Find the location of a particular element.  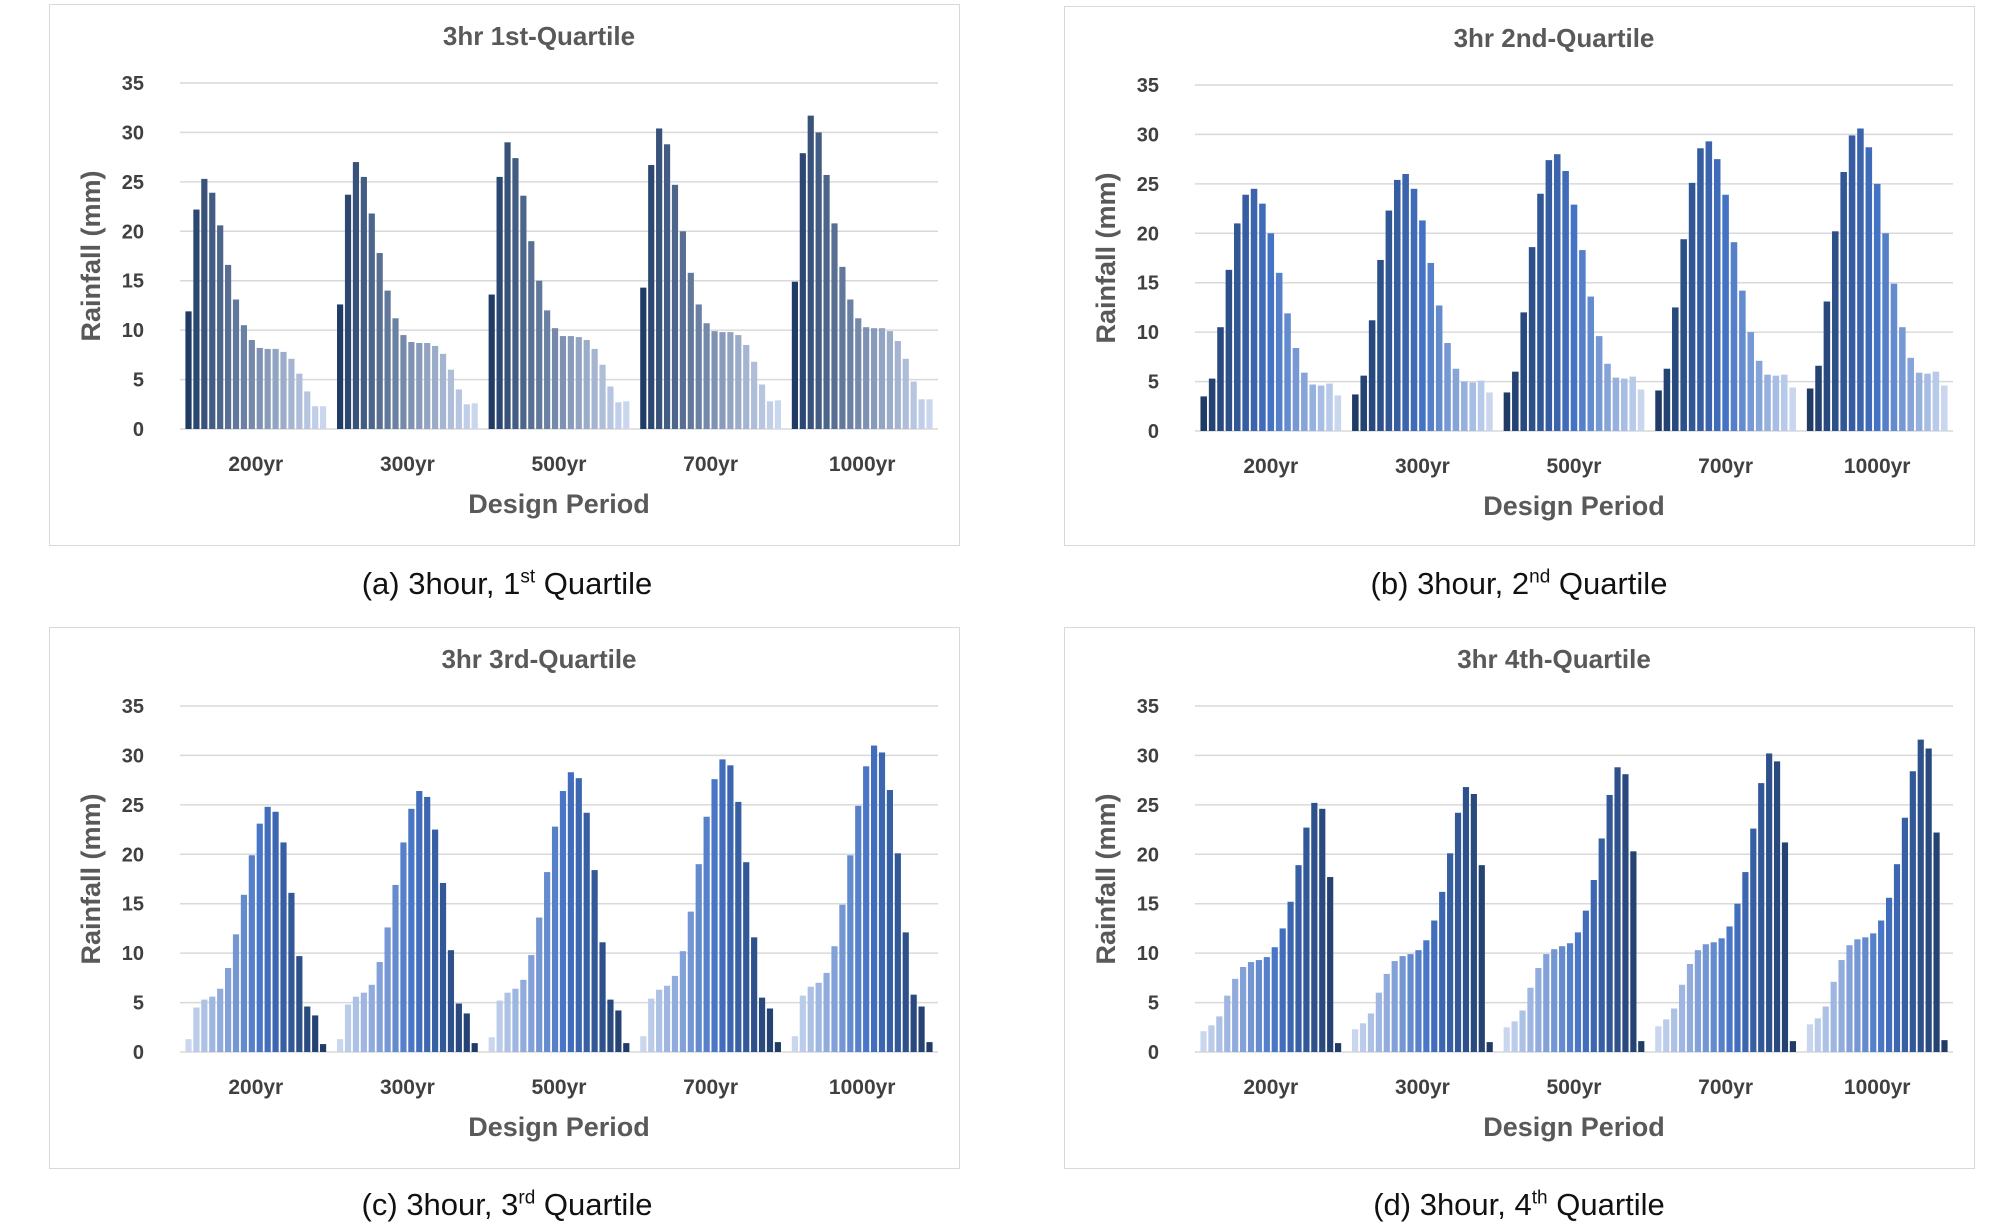

y-tick-label: 35 is located at coordinates (133, 707).